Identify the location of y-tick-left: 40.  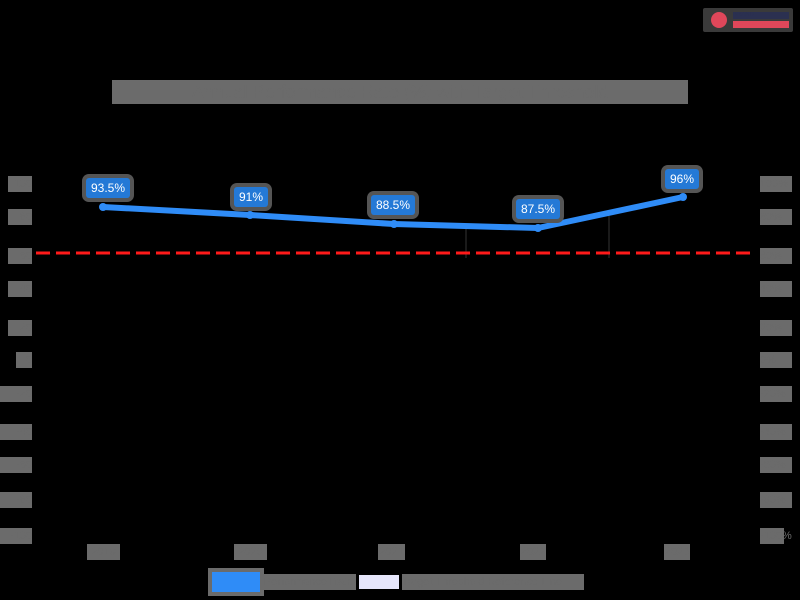
(20, 289).